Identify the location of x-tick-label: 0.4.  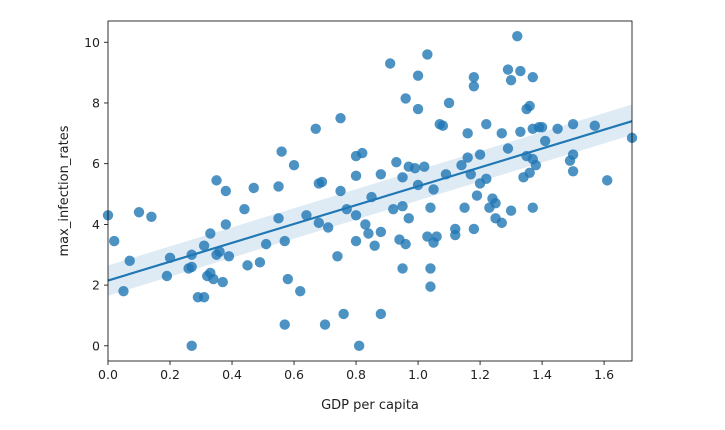
(232, 374).